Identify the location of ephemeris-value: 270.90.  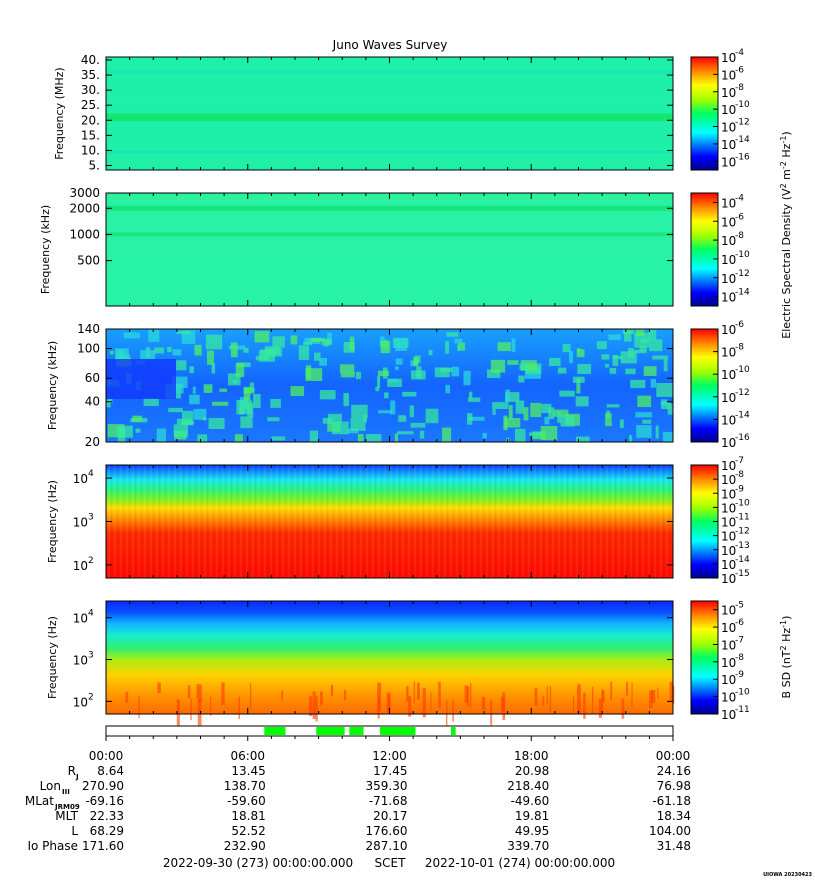
(103, 786).